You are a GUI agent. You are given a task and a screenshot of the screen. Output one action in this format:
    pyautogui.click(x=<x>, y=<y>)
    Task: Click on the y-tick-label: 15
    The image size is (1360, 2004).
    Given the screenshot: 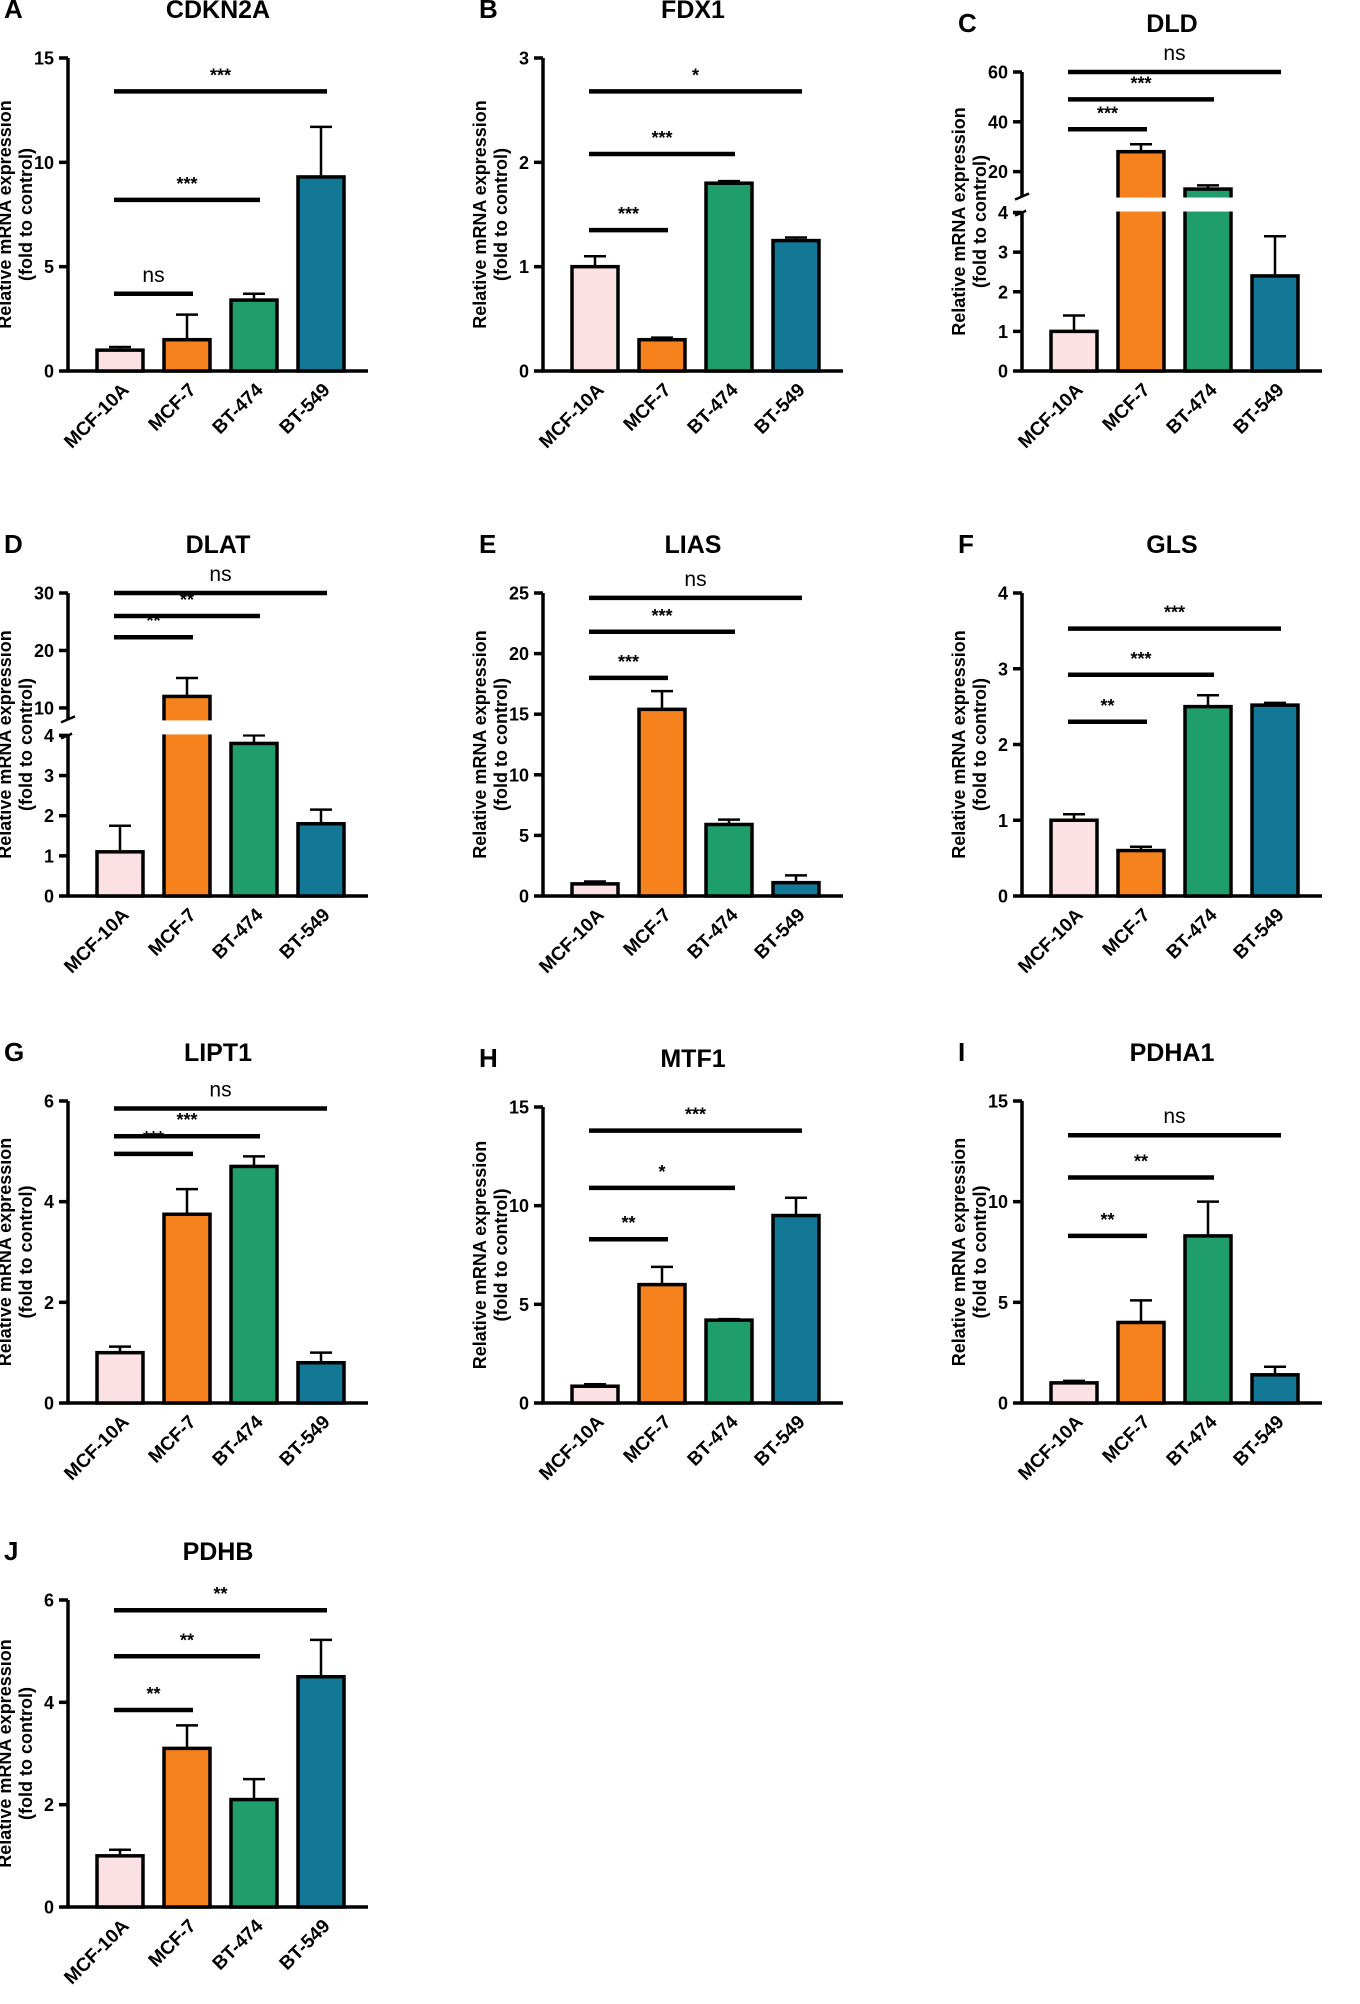 What is the action you would take?
    pyautogui.click(x=998, y=1102)
    